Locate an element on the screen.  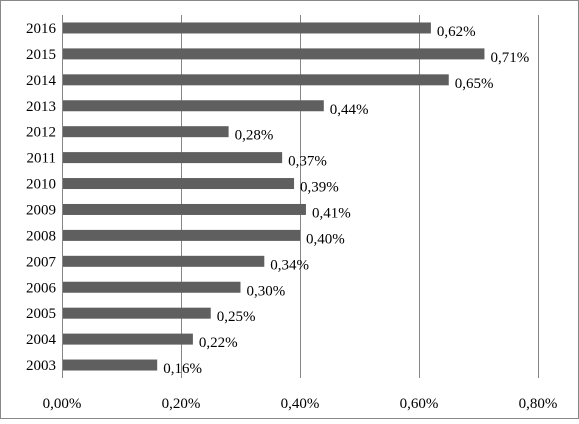
data-label: 0,39% is located at coordinates (319, 188).